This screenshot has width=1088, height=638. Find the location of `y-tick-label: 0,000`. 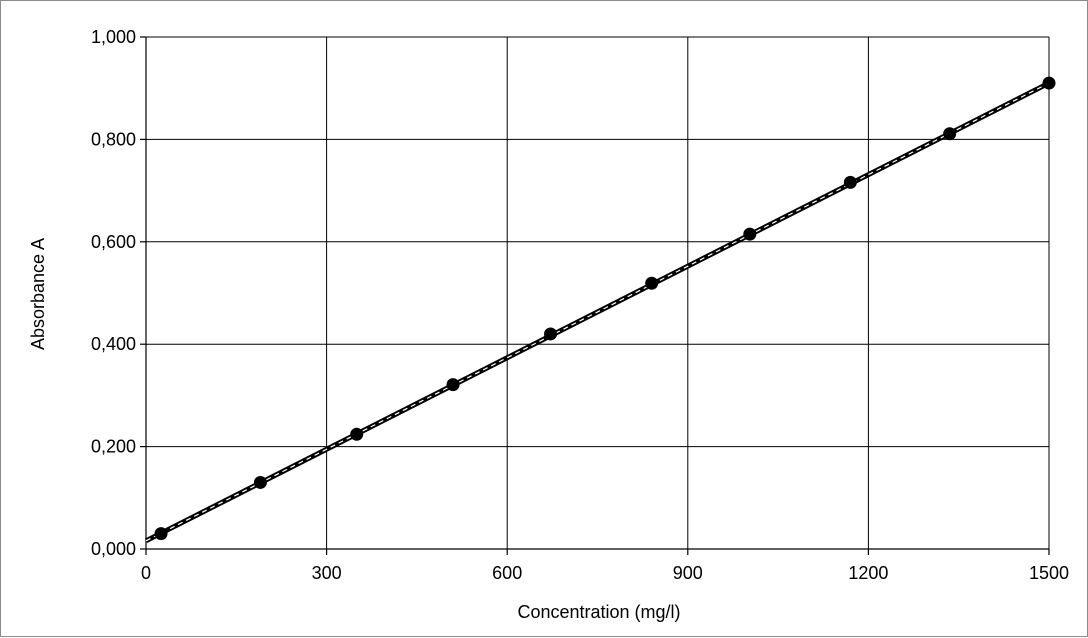

y-tick-label: 0,000 is located at coordinates (113, 549).